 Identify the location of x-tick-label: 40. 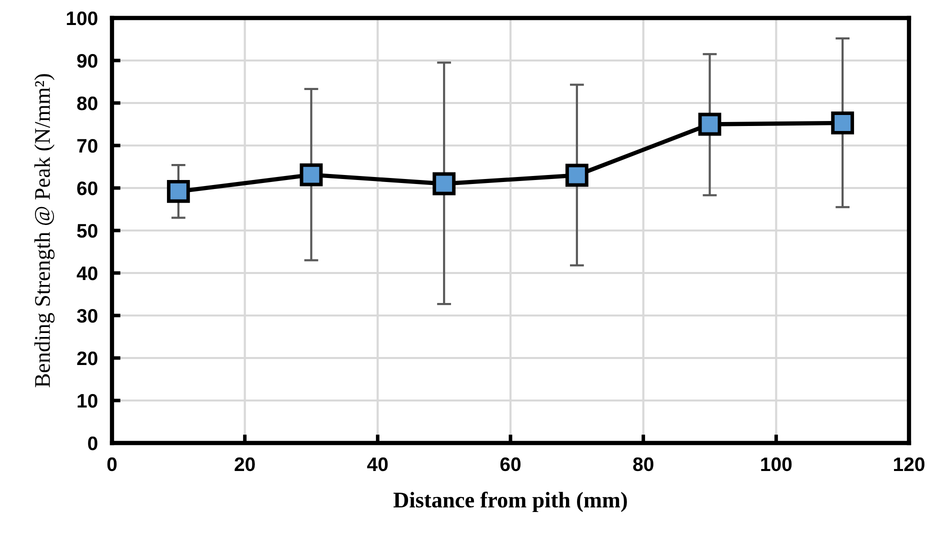
(377, 464).